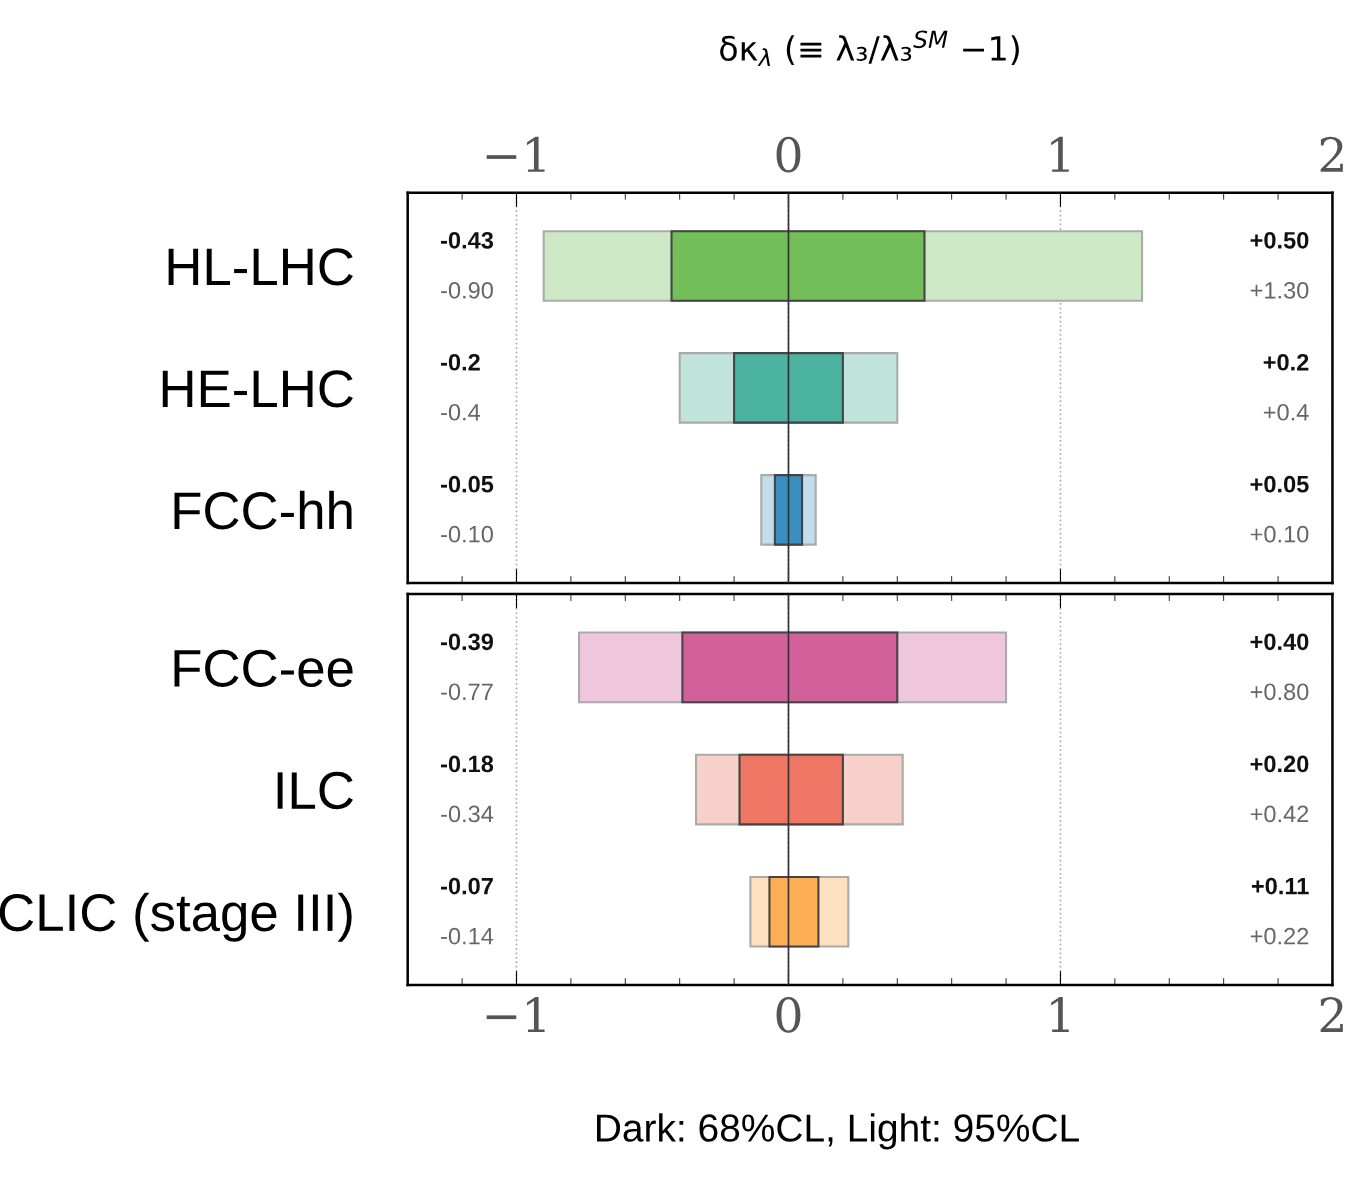 The width and height of the screenshot is (1350, 1179). Describe the element at coordinates (1280, 886) in the screenshot. I see `annotation: +0.11` at that location.